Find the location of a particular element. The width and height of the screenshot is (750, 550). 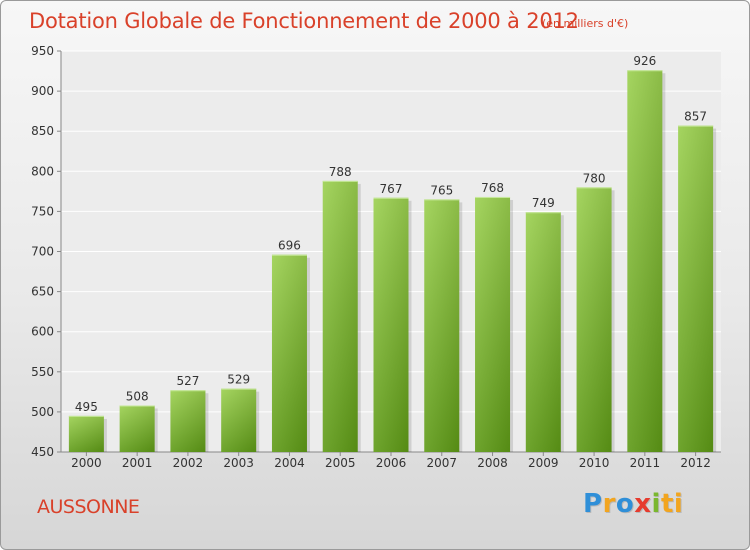

place-name: AUSSONNE is located at coordinates (88, 507).